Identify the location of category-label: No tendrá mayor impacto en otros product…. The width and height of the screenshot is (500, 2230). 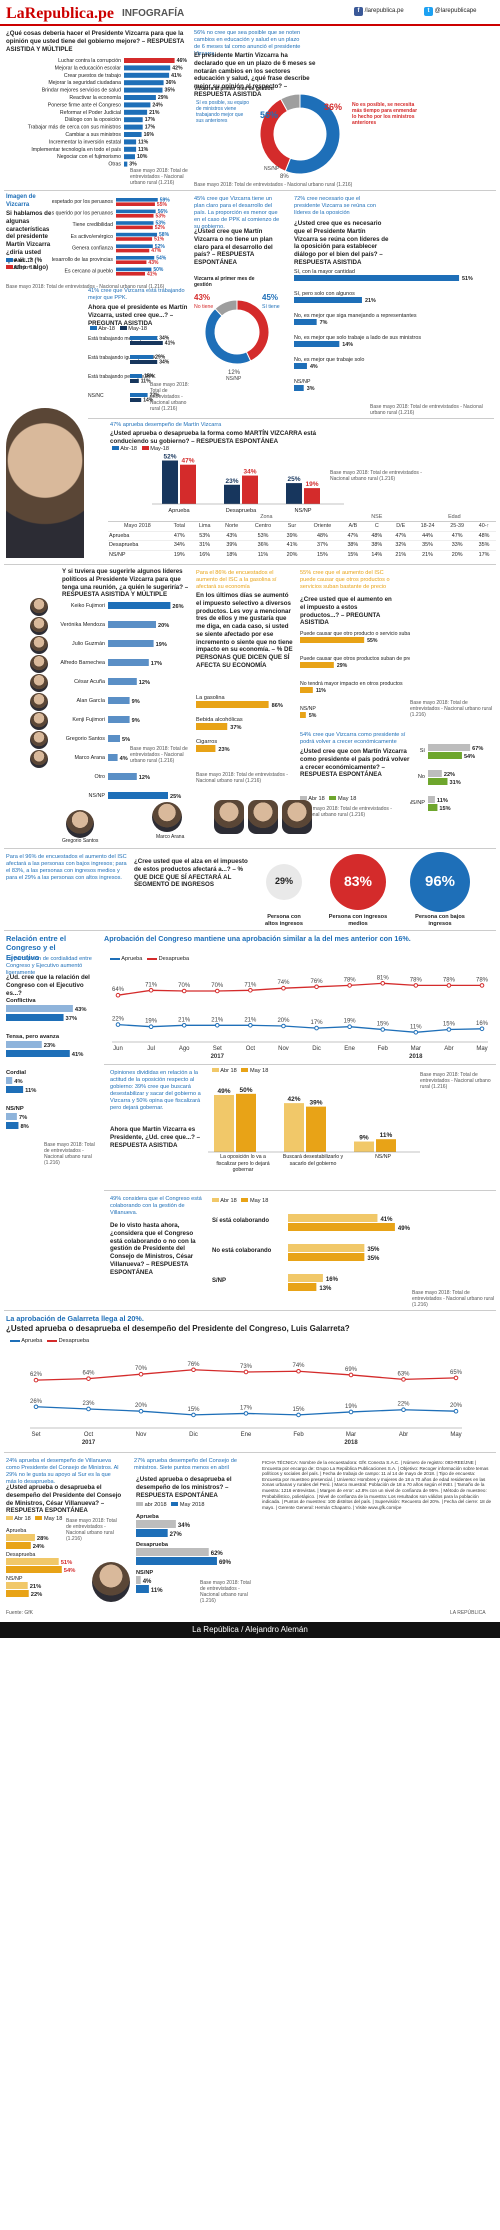
(351, 684).